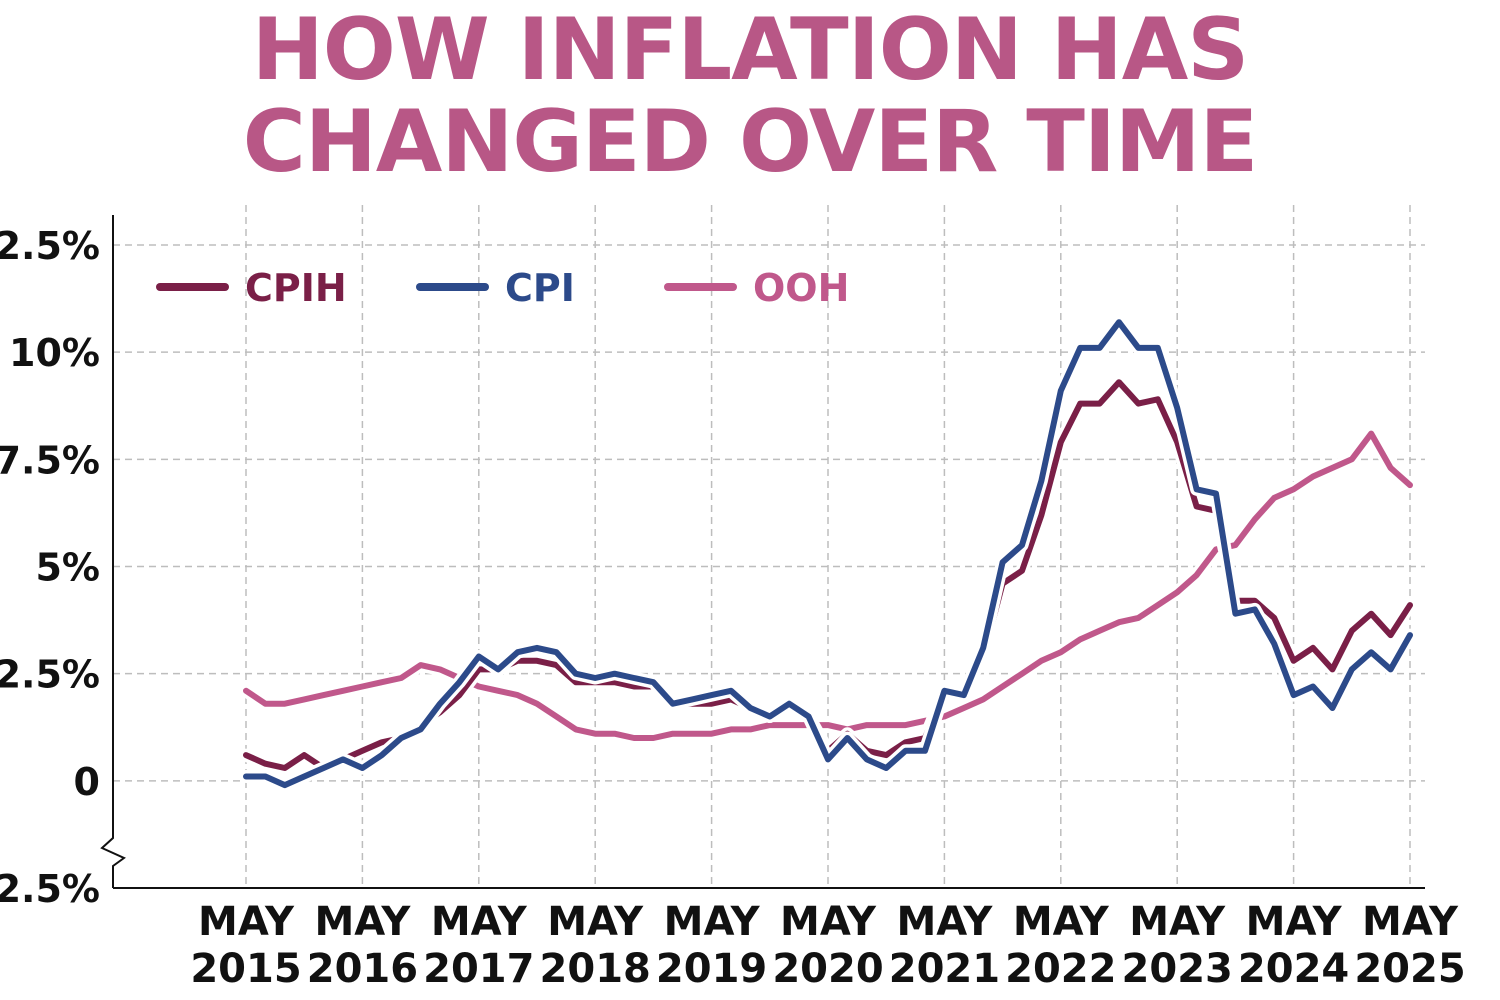 This screenshot has width=1500, height=1000. I want to click on y-axis-ticks: -2.5% 0 2.5% 5% 7.5% 10% 12.5%, so click(50, 567).